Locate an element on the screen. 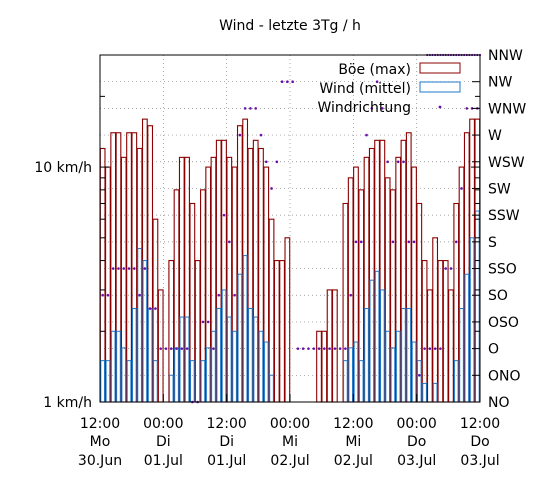 Image resolution: width=540 pixels, height=480 pixels. direction-axis-label: SSO is located at coordinates (502, 270).